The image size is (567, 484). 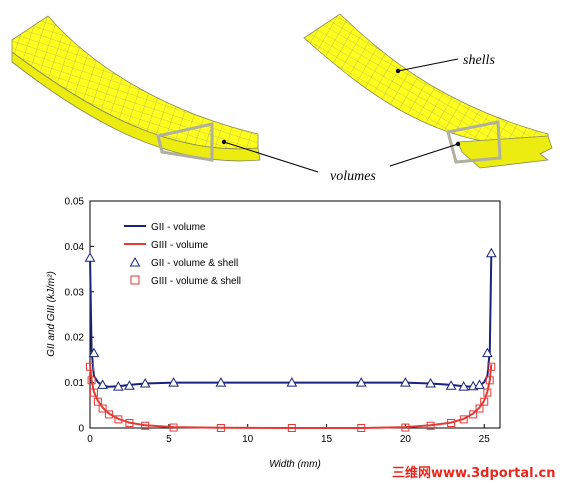 I want to click on x-tick-label: 25, so click(x=485, y=439).